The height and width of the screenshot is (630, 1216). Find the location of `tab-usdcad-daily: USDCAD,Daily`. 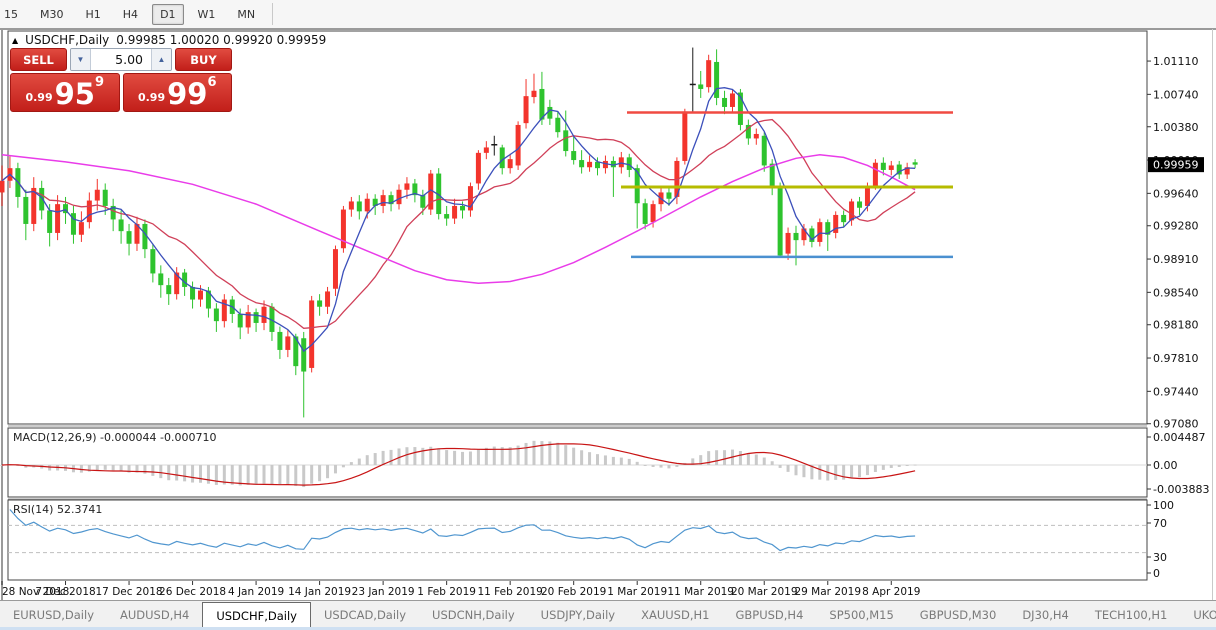

tab-usdcad-daily: USDCAD,Daily is located at coordinates (365, 614).